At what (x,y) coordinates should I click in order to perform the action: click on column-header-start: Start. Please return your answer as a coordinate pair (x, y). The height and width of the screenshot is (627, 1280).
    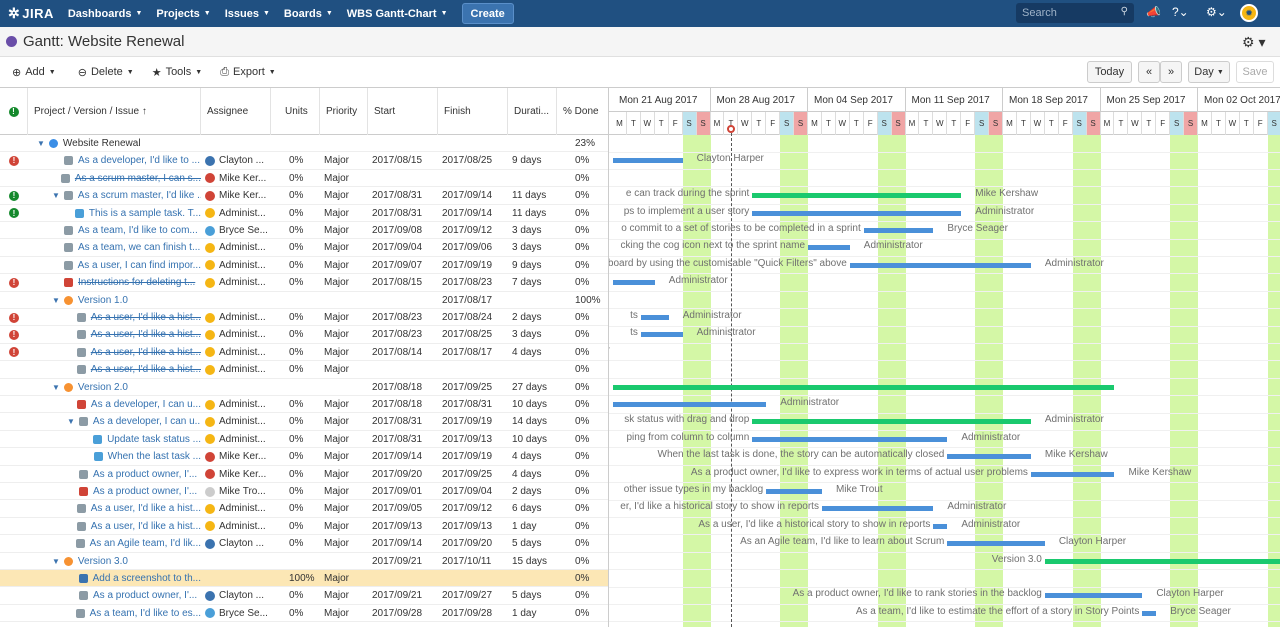
    Looking at the image, I should click on (403, 111).